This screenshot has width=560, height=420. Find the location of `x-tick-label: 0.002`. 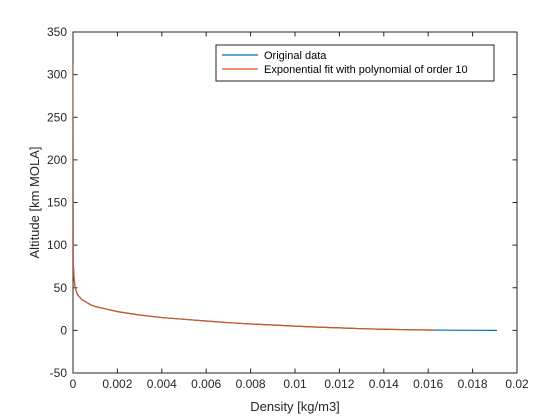

x-tick-label: 0.002 is located at coordinates (117, 384).